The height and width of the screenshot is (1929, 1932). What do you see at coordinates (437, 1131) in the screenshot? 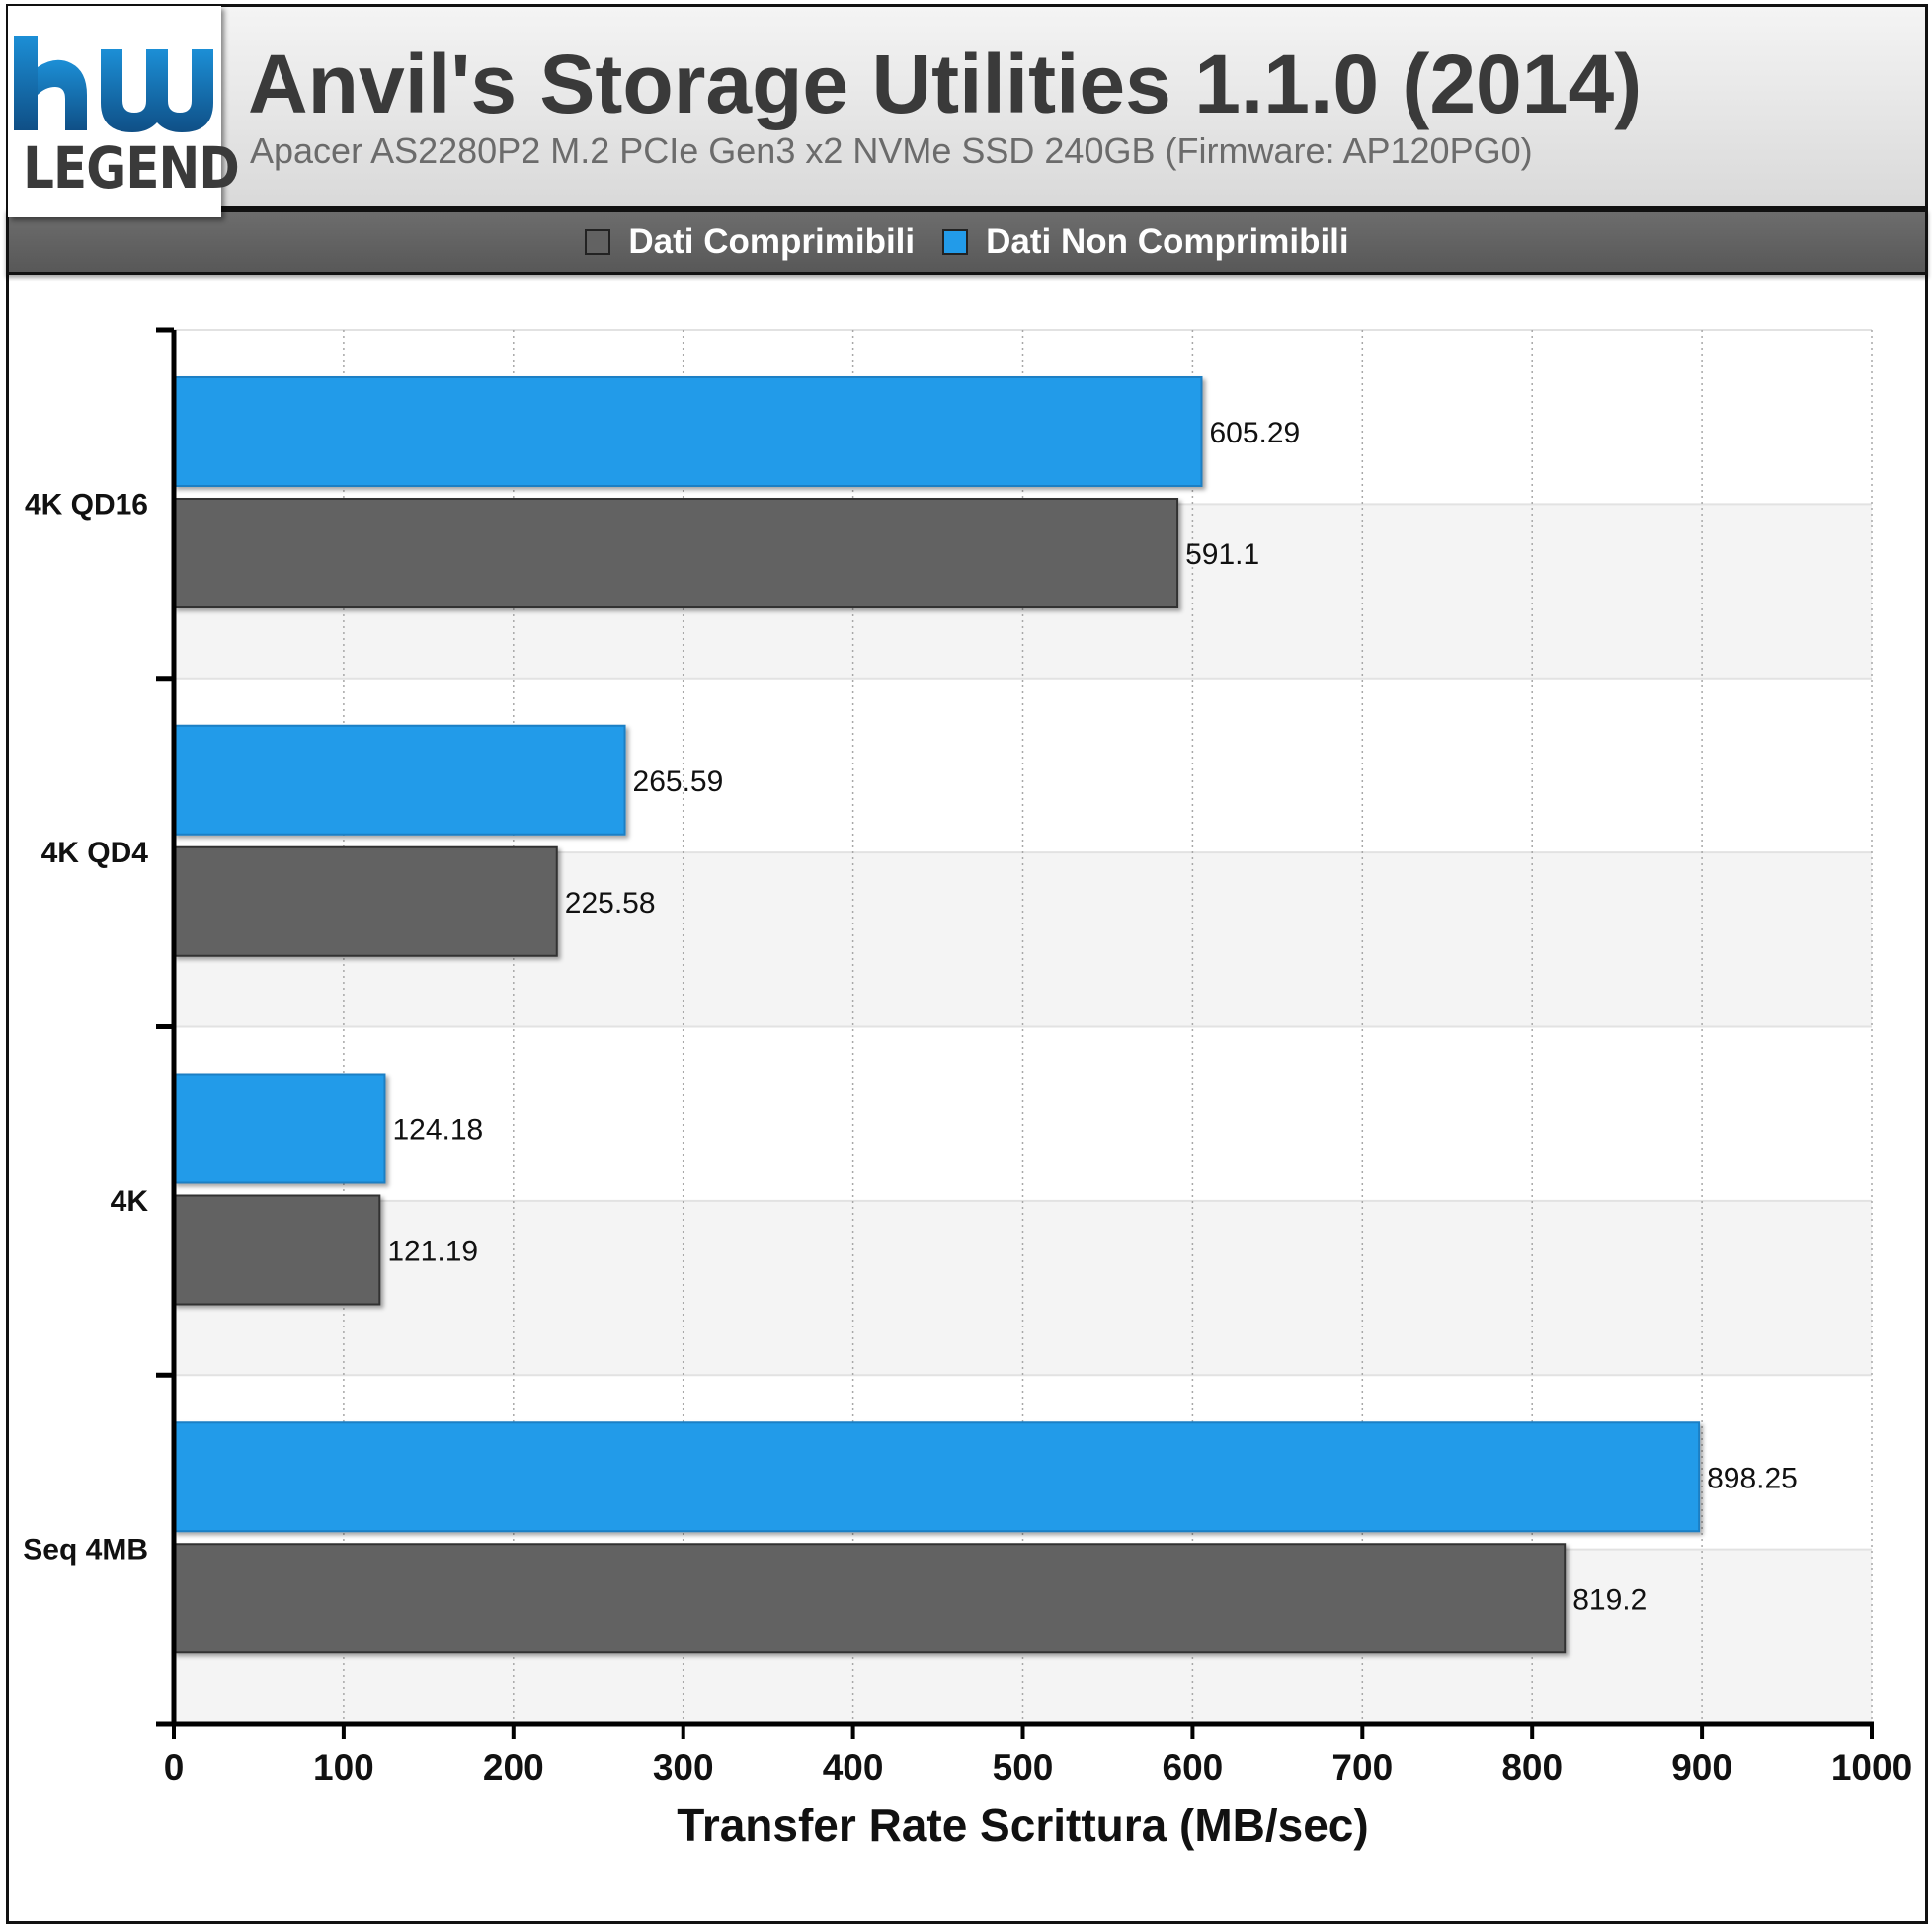
I see `bar-value-label: 124.18` at bounding box center [437, 1131].